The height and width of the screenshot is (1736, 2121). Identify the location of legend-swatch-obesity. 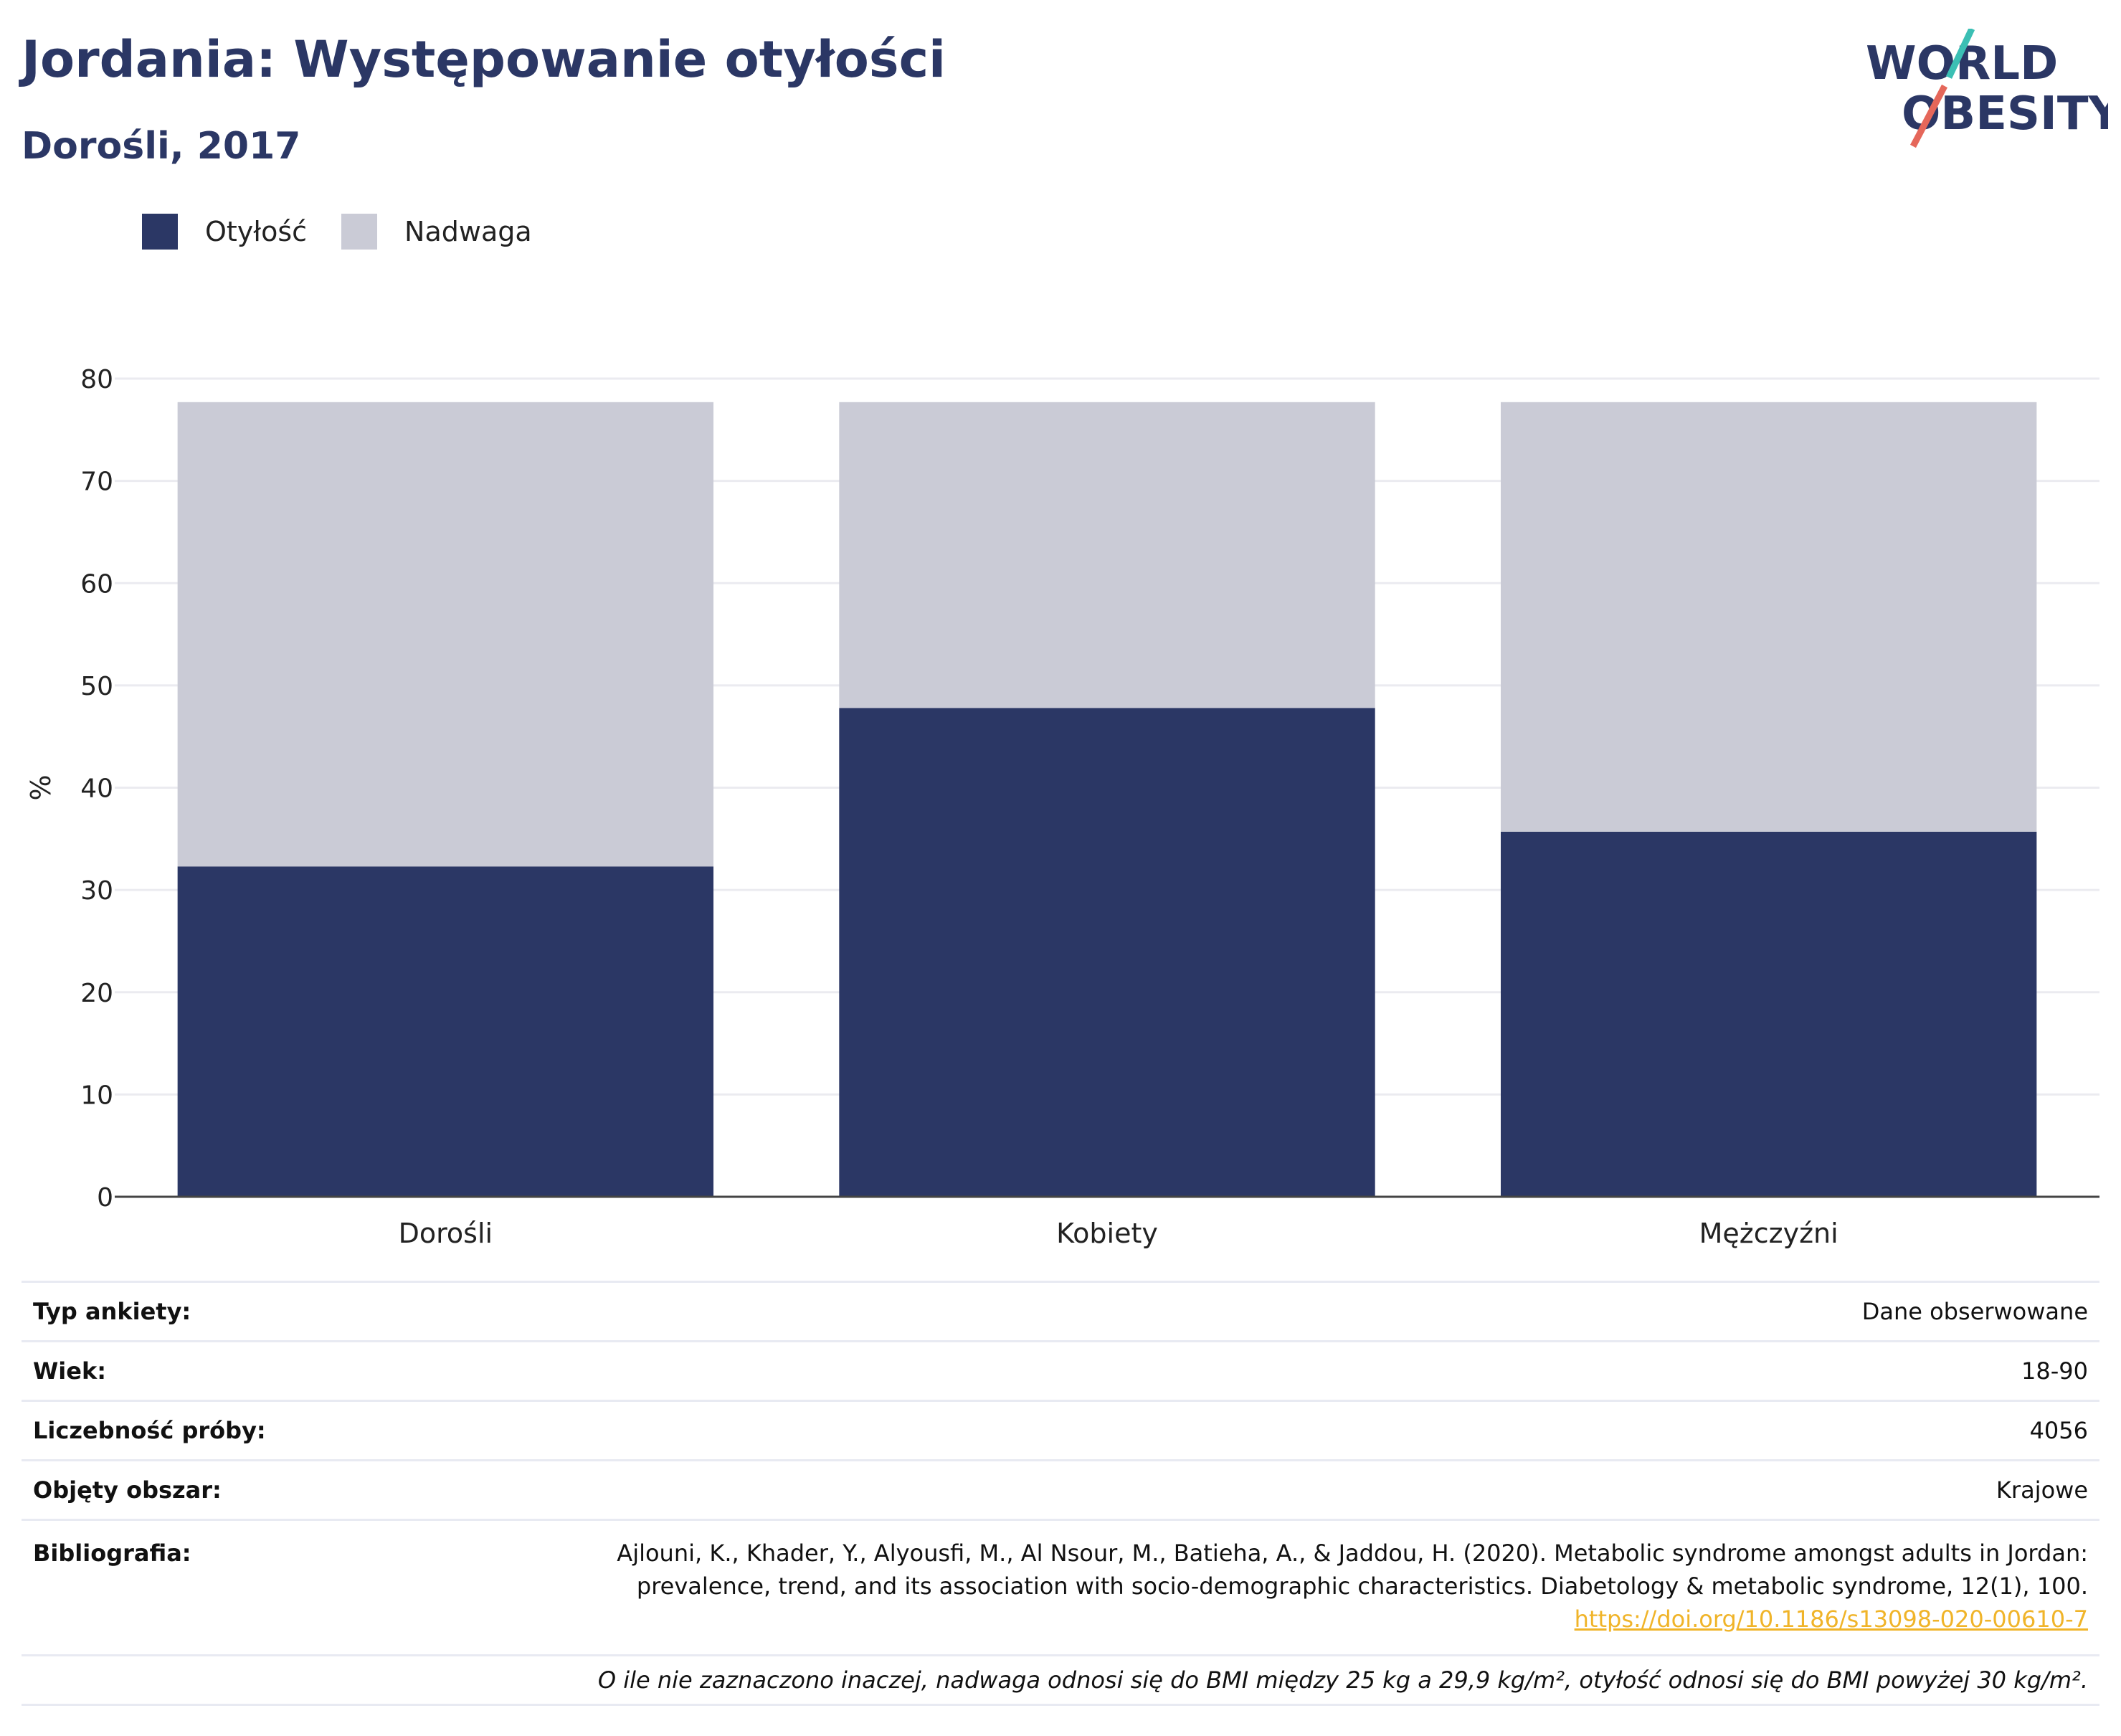
(160, 232).